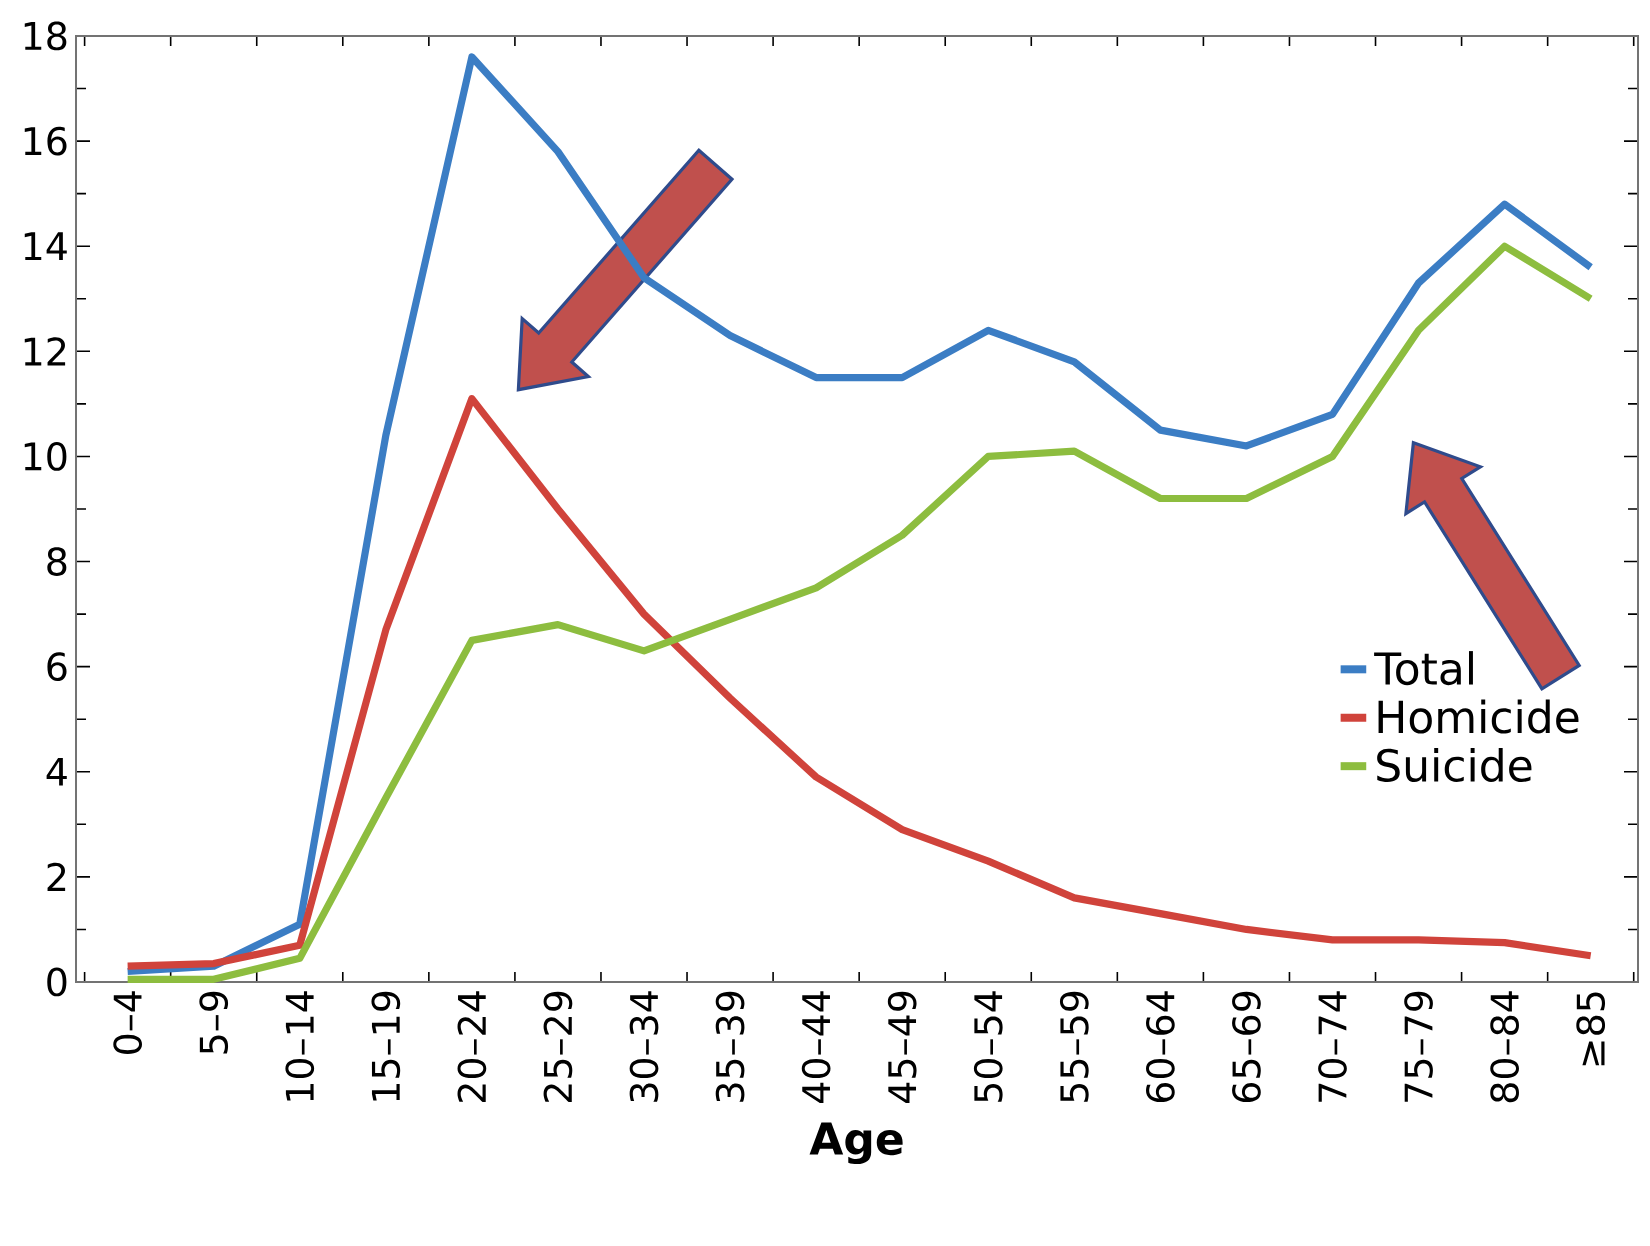 The width and height of the screenshot is (1650, 1246). What do you see at coordinates (386, 1046) in the screenshot?
I see `x-tick-label: 15–19` at bounding box center [386, 1046].